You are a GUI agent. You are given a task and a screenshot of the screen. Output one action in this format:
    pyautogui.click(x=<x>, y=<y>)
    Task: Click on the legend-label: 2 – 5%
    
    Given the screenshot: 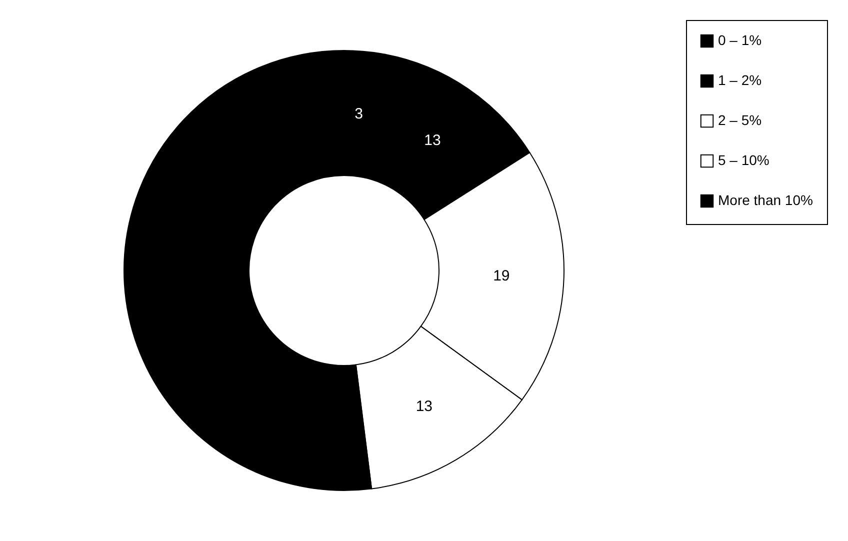 What is the action you would take?
    pyautogui.click(x=740, y=120)
    